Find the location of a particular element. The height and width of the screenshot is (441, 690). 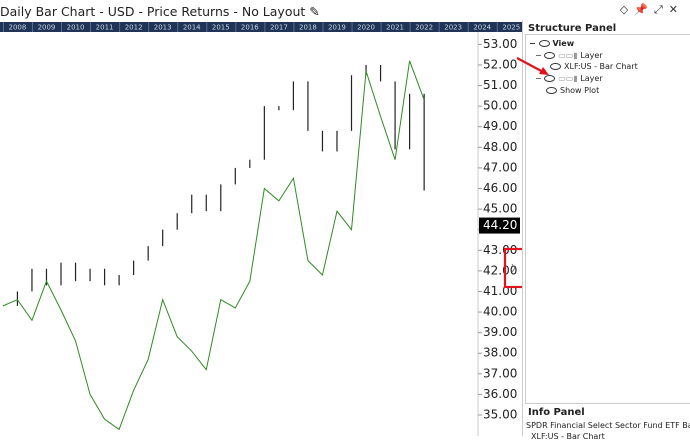

collapse-chevron is located at coordinates (513, 268).